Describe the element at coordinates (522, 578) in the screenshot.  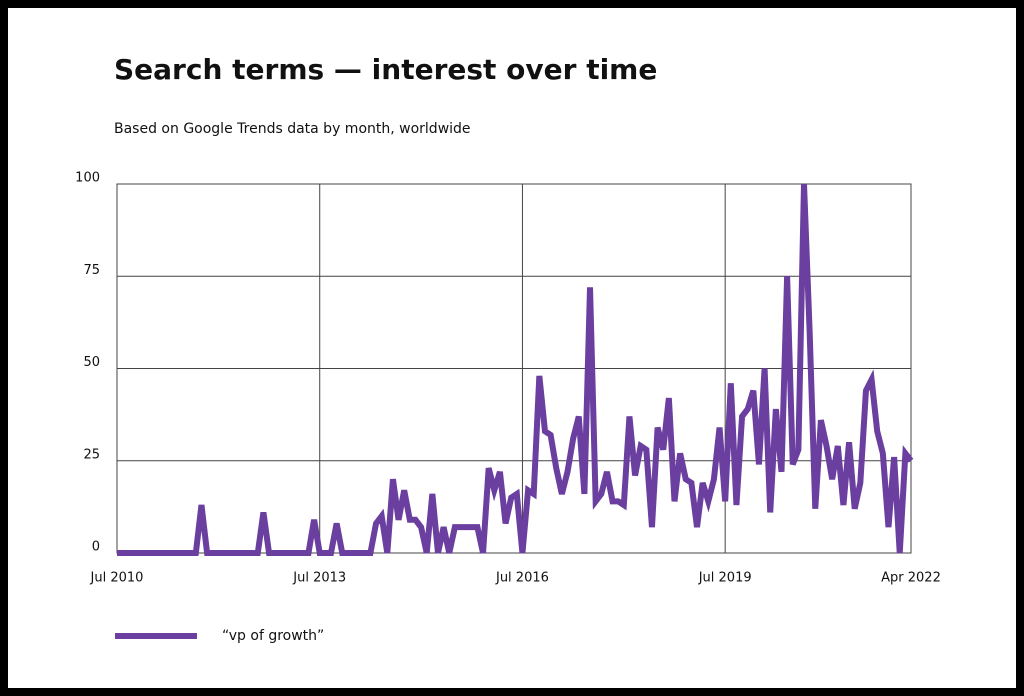
I see `x-tick-label: Jul 2016` at that location.